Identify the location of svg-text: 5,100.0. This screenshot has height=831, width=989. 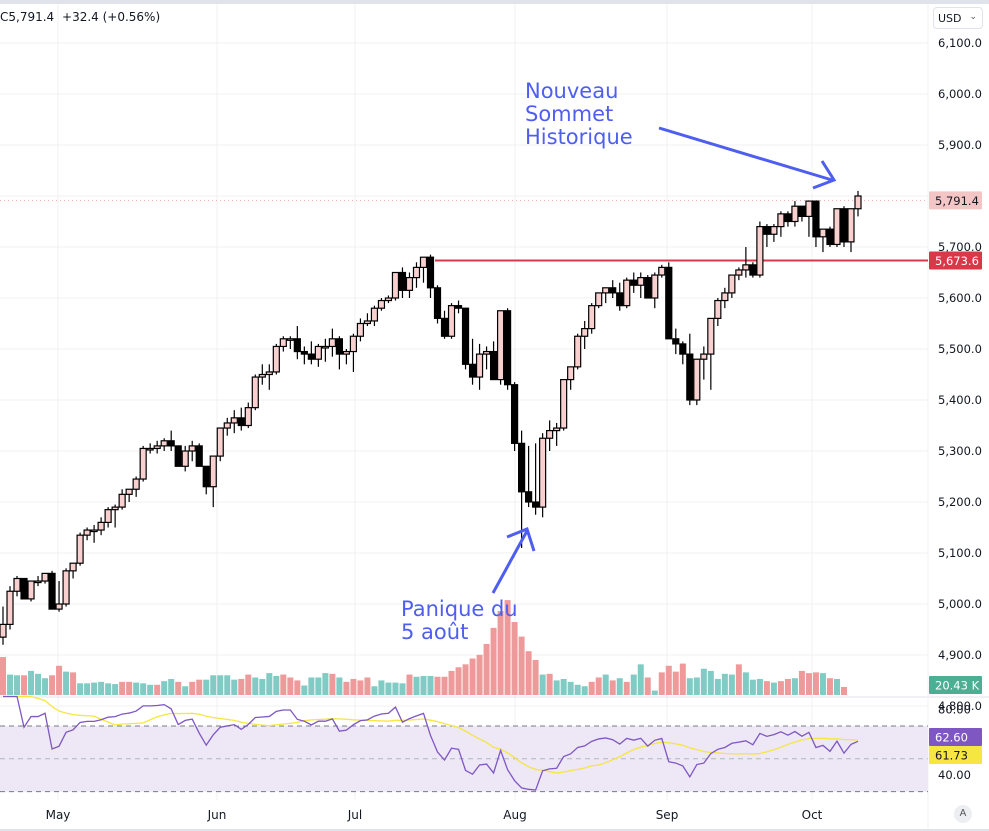
(960, 553).